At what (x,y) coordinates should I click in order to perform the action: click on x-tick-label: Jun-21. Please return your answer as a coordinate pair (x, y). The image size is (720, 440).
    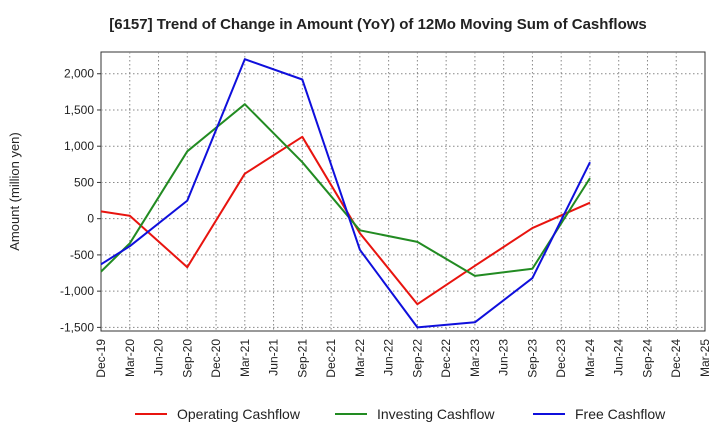
    Looking at the image, I should click on (274, 357).